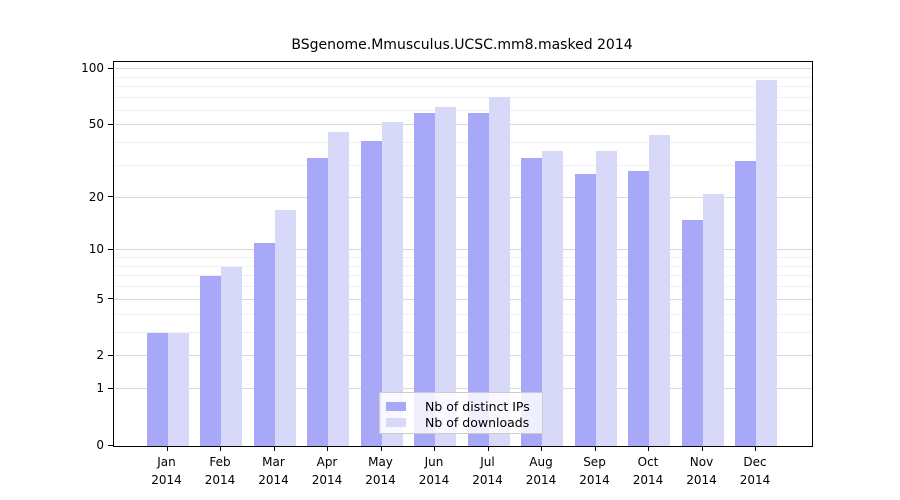  Describe the element at coordinates (745, 303) in the screenshot. I see `bar-ips-dec` at that location.